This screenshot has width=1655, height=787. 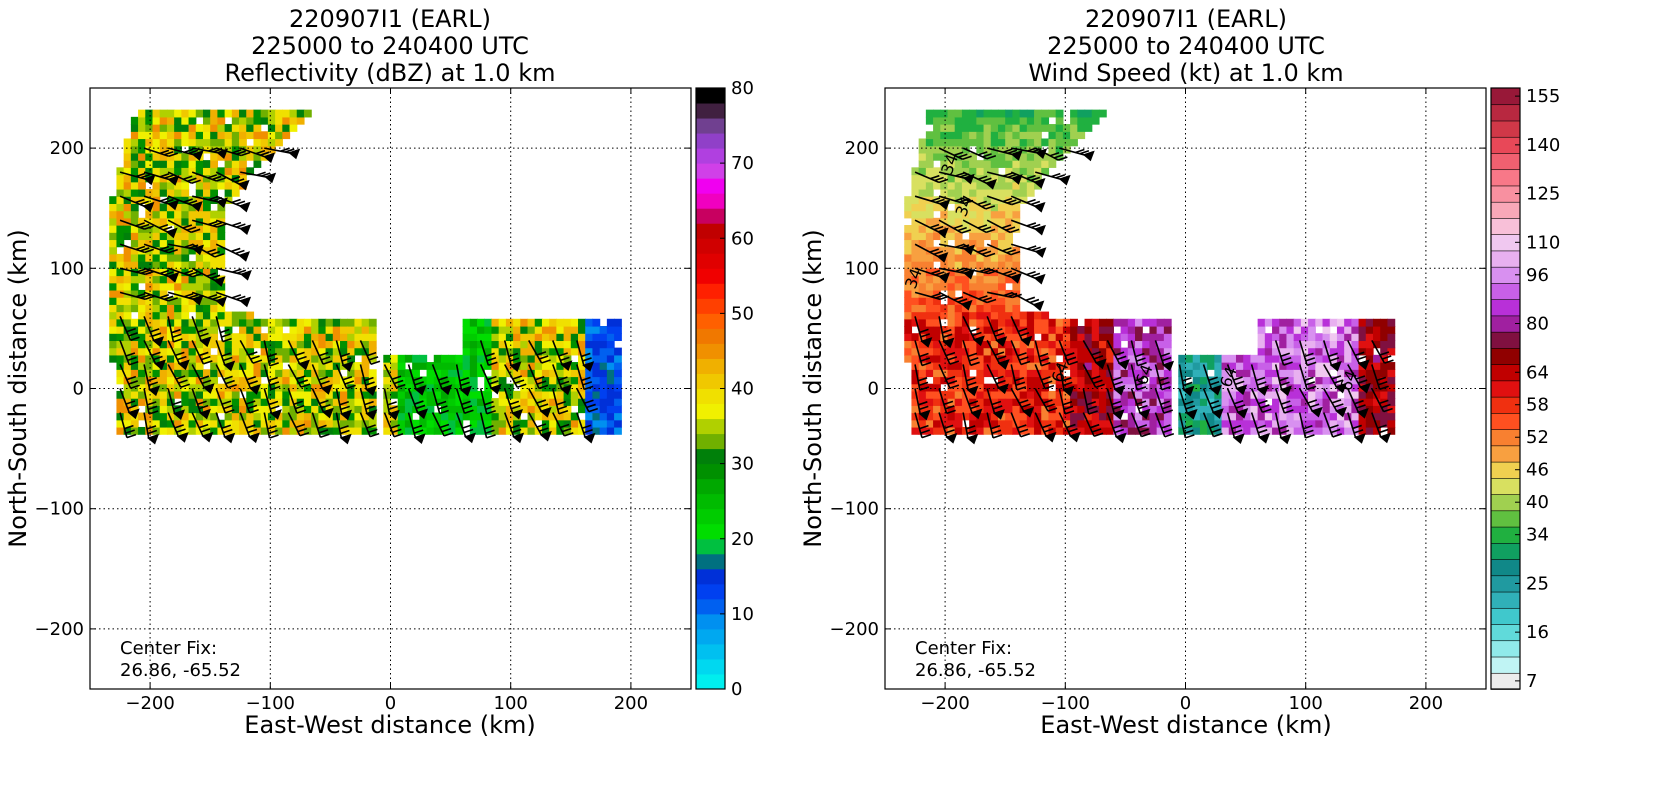 What do you see at coordinates (59, 629) in the screenshot?
I see `y-tick-label: −200` at bounding box center [59, 629].